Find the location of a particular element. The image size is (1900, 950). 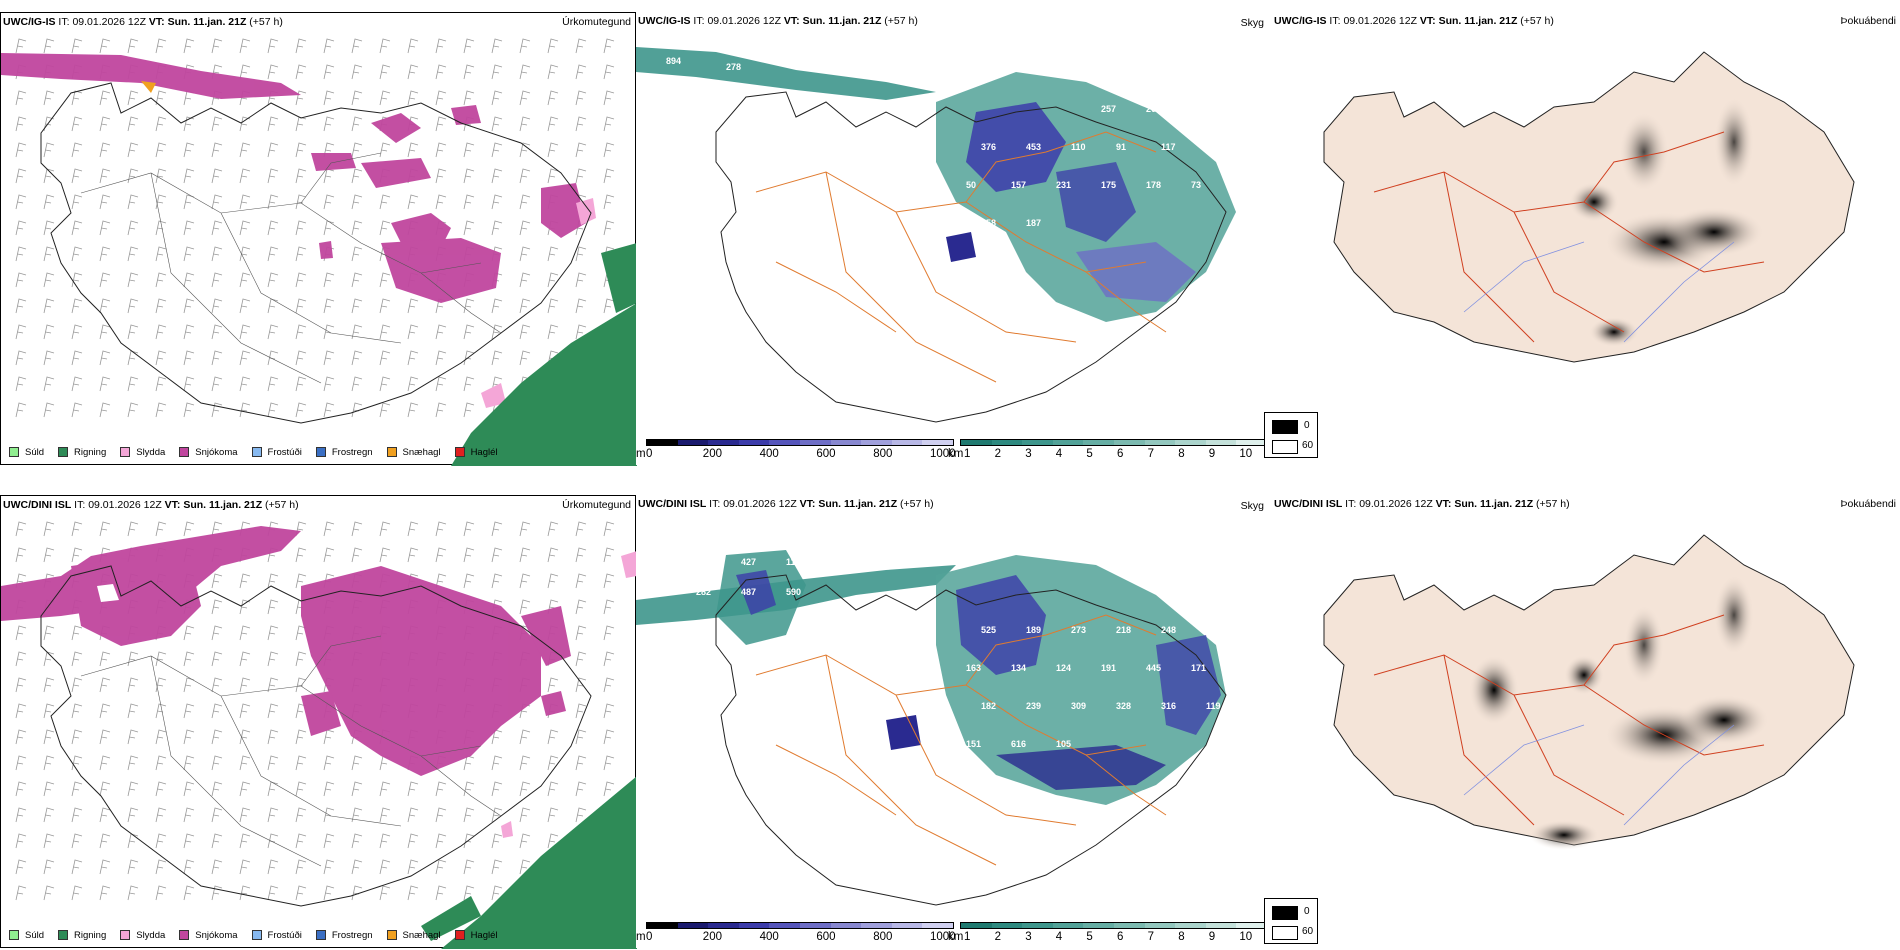

legend-item: Snjókoma is located at coordinates (208, 935).